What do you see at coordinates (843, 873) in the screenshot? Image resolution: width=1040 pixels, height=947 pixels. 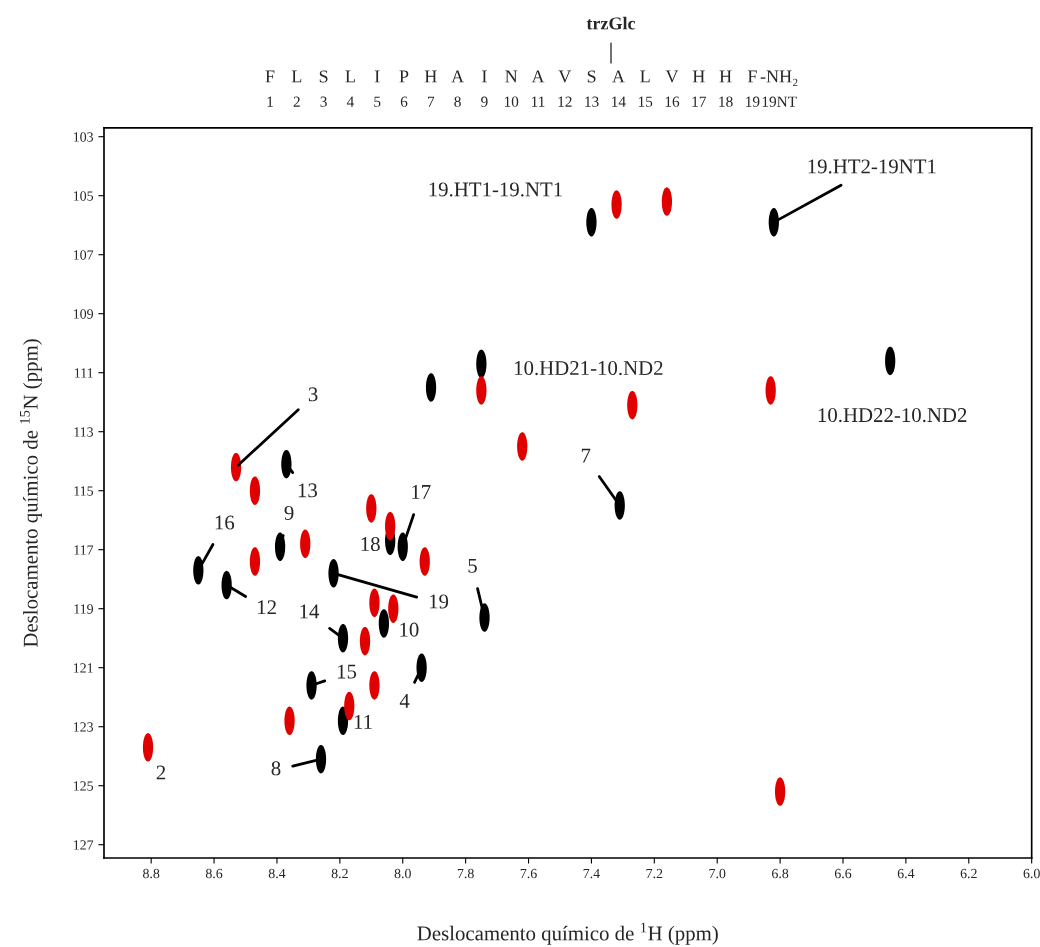 I see `x-tick-label: 6.6` at bounding box center [843, 873].